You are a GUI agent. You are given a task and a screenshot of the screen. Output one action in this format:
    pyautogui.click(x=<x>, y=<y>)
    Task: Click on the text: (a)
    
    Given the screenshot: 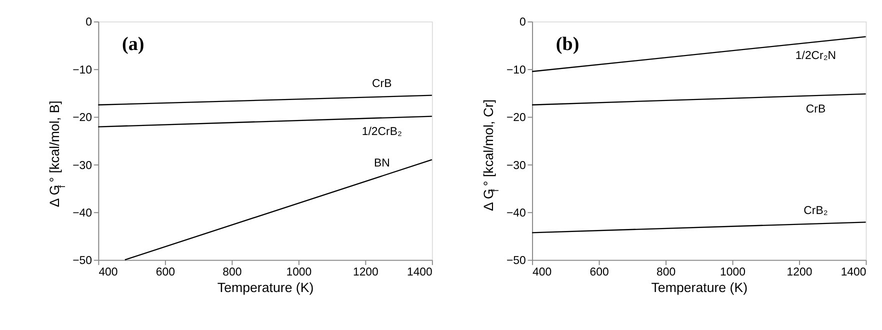 What is the action you would take?
    pyautogui.click(x=133, y=45)
    